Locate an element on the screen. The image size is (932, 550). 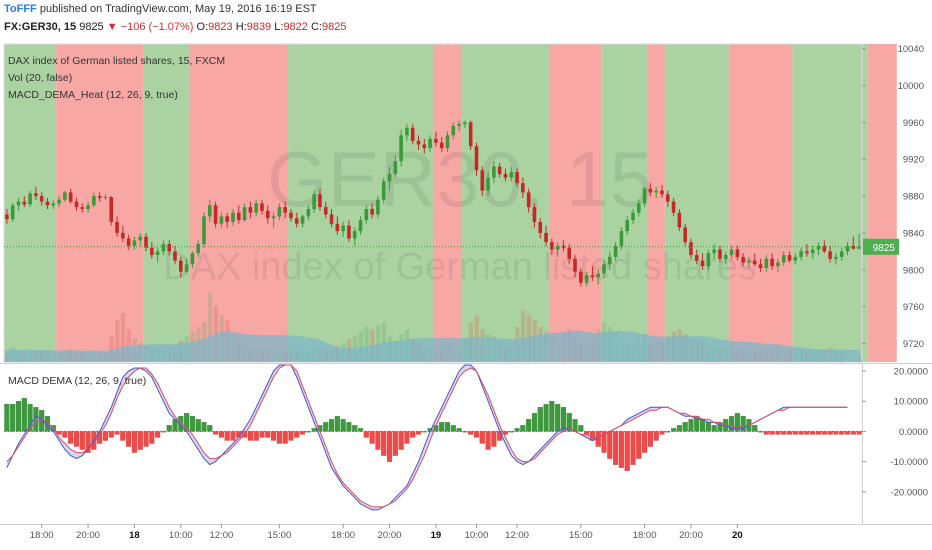
macd-tick-label: -20.0000 is located at coordinates (909, 492).